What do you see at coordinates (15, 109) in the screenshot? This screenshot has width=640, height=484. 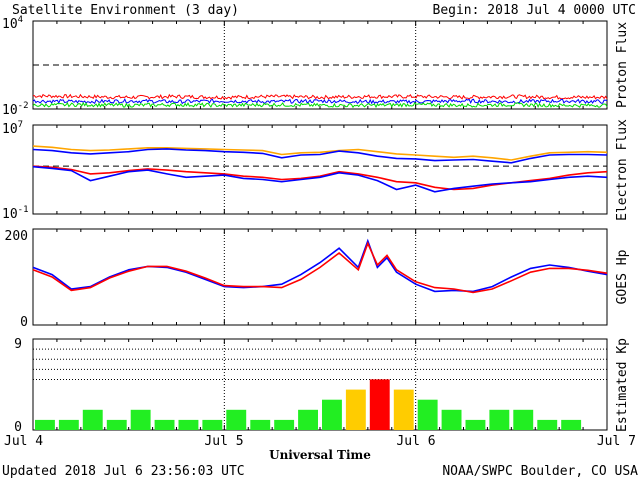 I see `proton-ytick-bottom: 10-2` at bounding box center [15, 109].